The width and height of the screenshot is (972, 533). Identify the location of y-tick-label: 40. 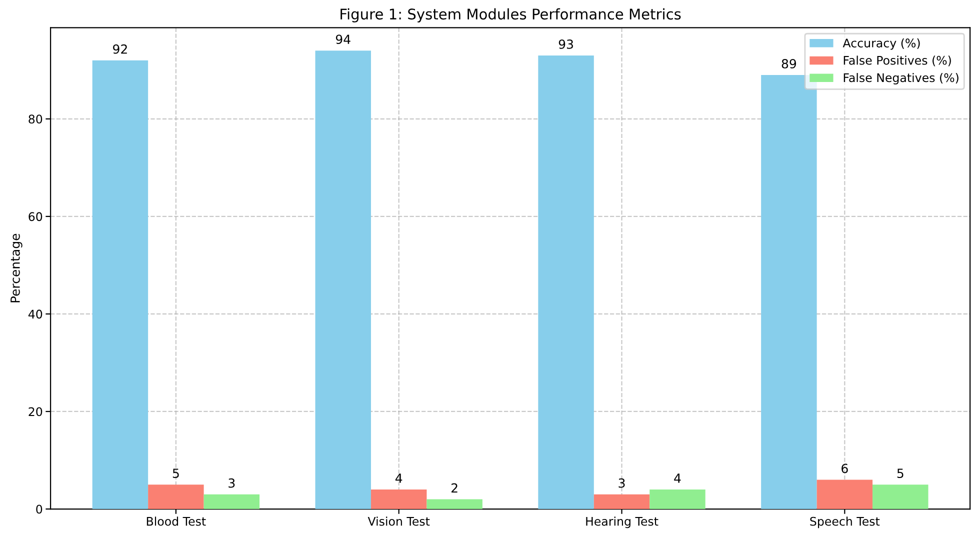
(35, 314).